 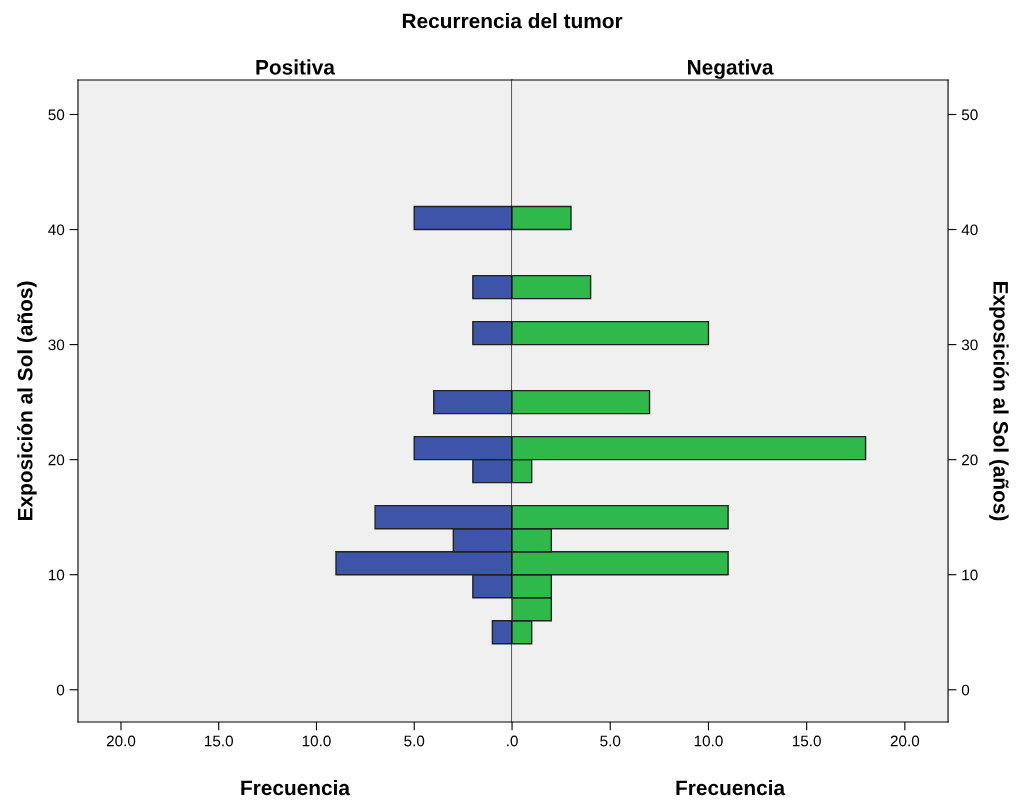 I want to click on chart-title: Recurrencia del tumor, so click(x=512, y=21).